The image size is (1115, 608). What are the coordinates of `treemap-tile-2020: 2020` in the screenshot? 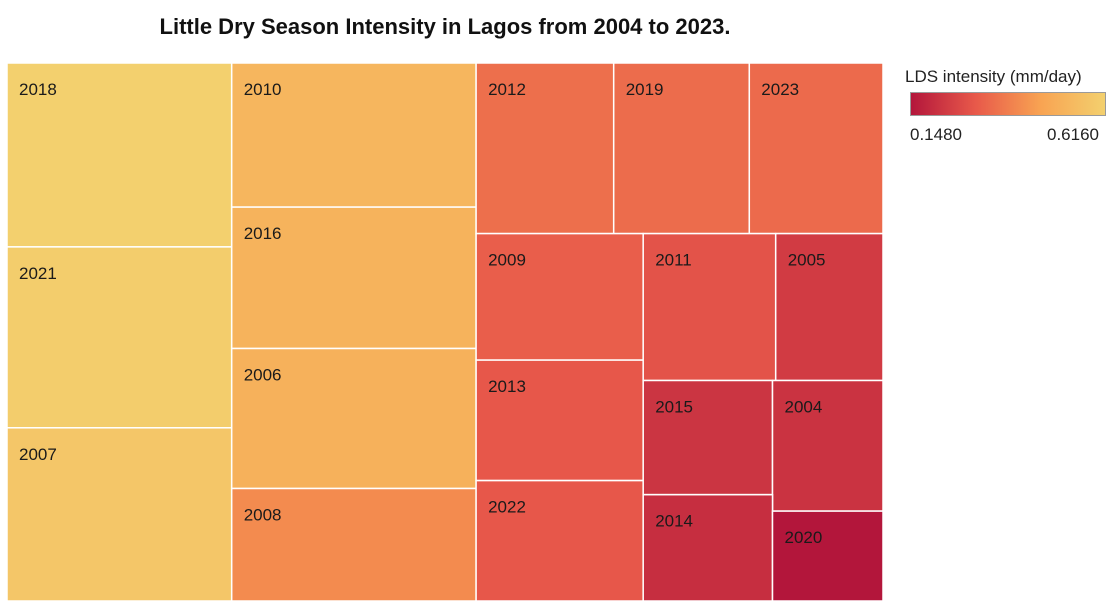 It's located at (827, 556).